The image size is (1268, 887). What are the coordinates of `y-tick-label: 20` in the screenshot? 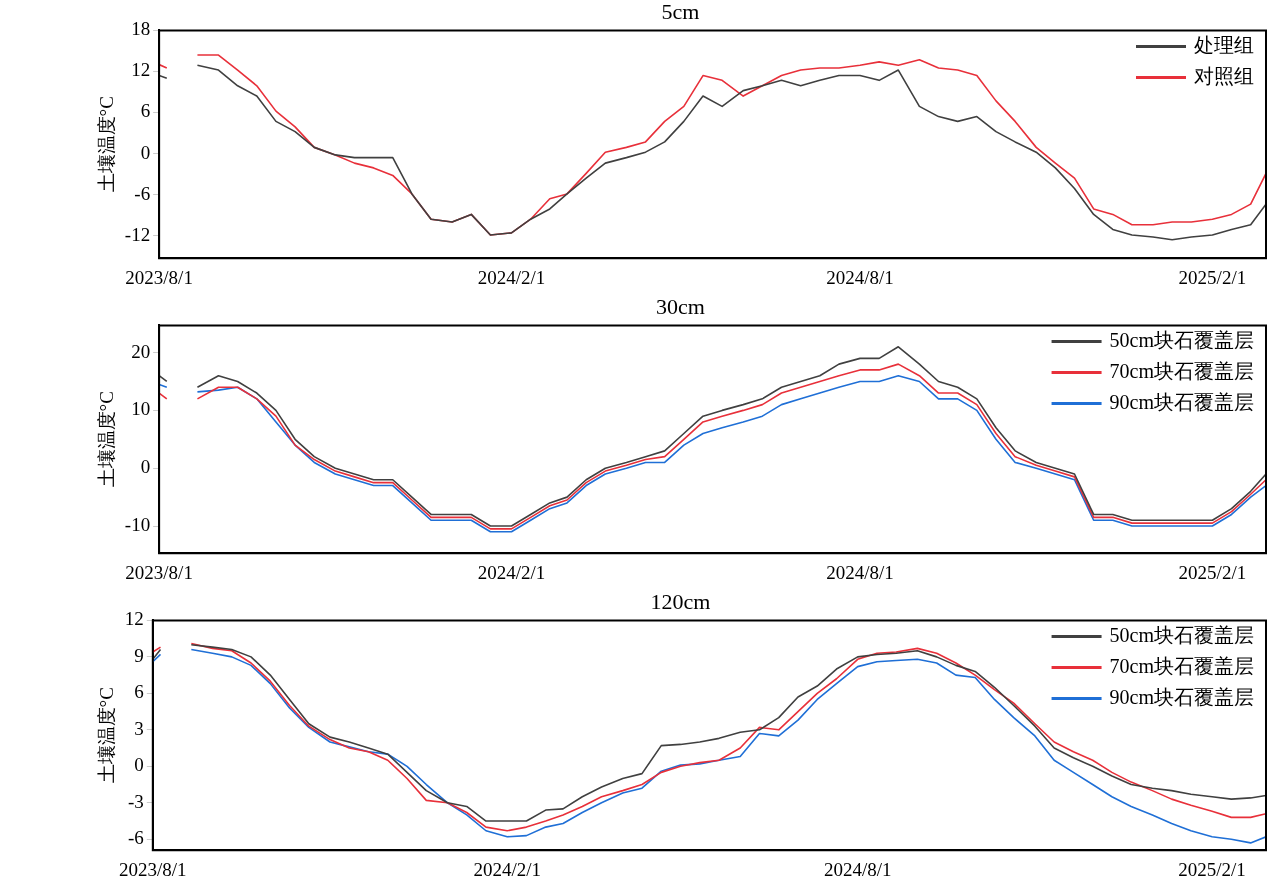 It's located at (141, 351).